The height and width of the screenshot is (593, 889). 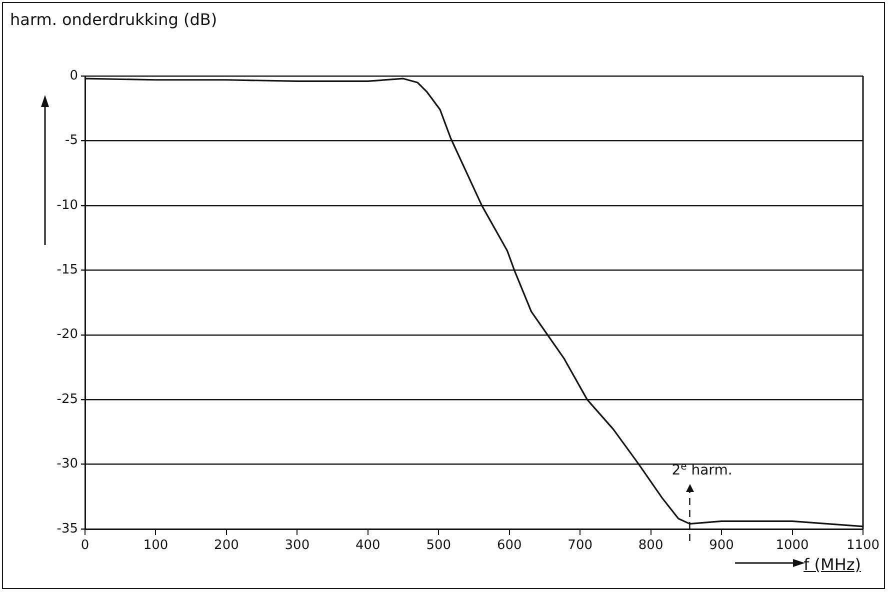 I want to click on x-tick-label: 100, so click(x=155, y=546).